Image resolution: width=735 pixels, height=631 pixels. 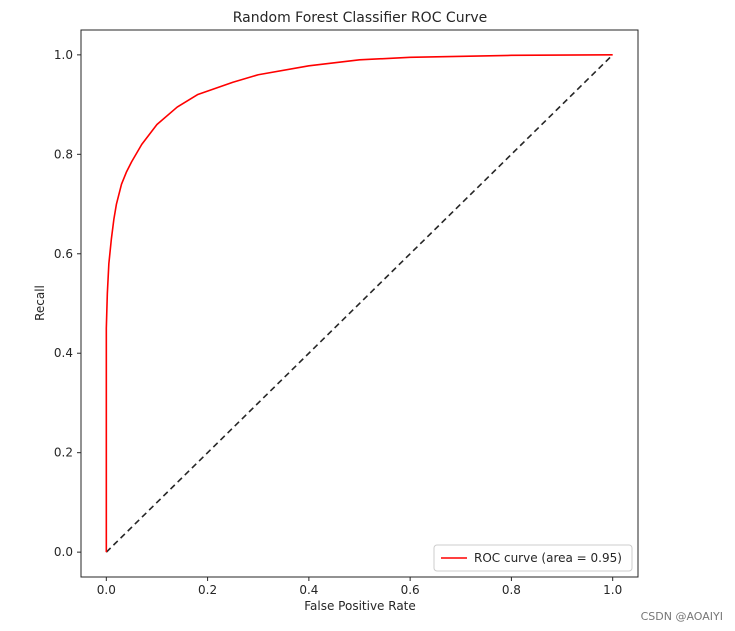 I want to click on legend-label: ROC curve (area = 0.95), so click(x=548, y=558).